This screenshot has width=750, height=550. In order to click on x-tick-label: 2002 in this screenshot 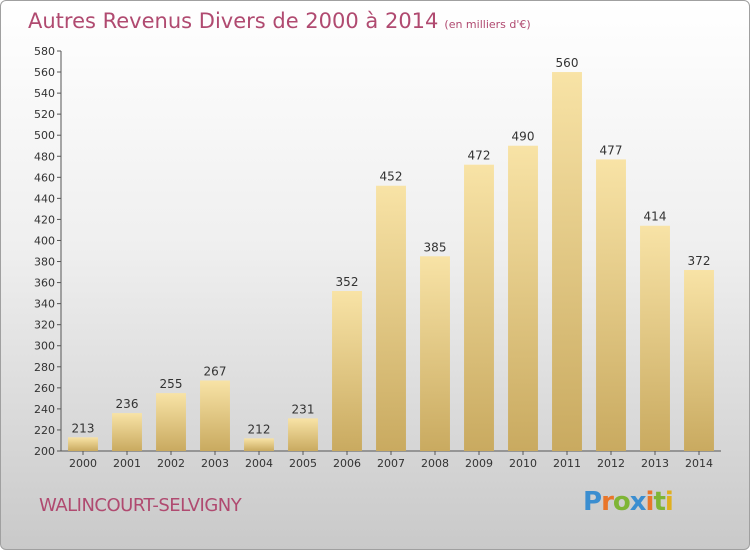, I will do `click(171, 463)`.